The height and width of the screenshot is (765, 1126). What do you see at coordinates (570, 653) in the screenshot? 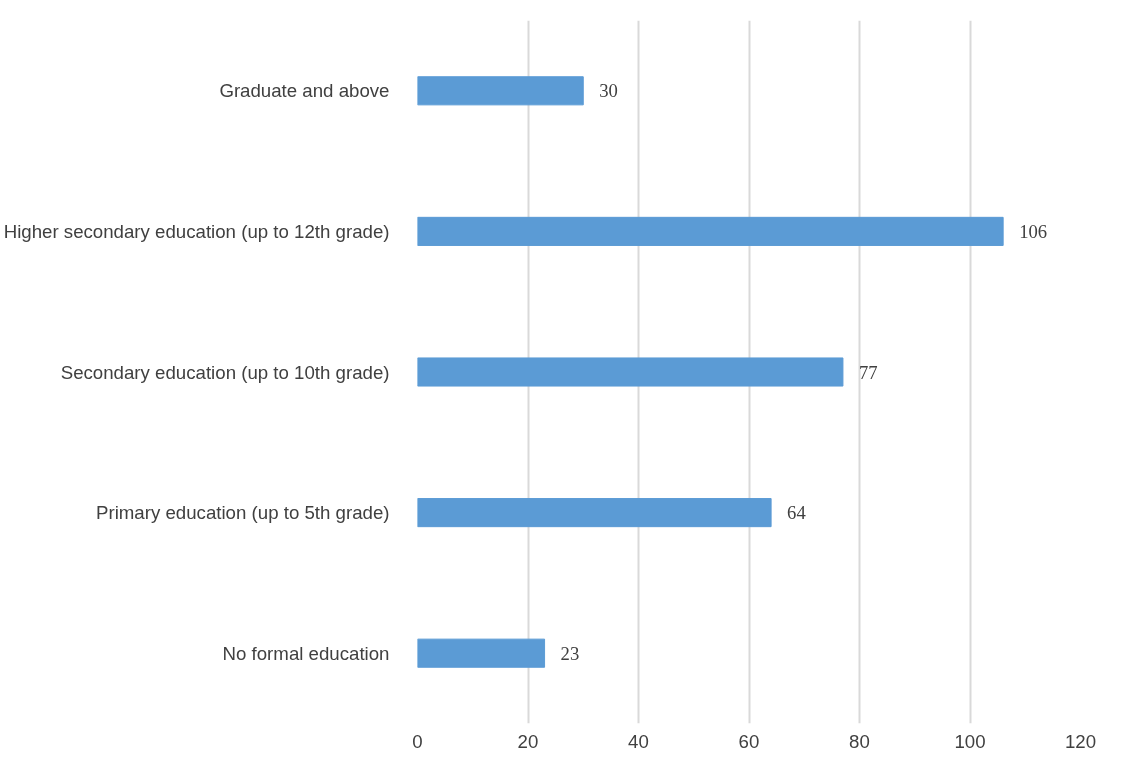
I see `data-label: 23` at bounding box center [570, 653].